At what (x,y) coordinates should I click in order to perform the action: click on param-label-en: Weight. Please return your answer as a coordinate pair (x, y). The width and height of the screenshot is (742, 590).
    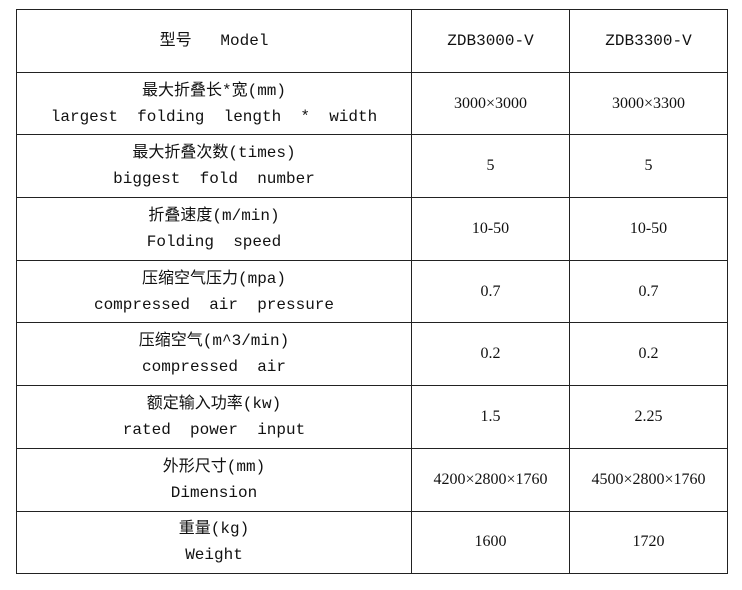
    Looking at the image, I should click on (214, 555).